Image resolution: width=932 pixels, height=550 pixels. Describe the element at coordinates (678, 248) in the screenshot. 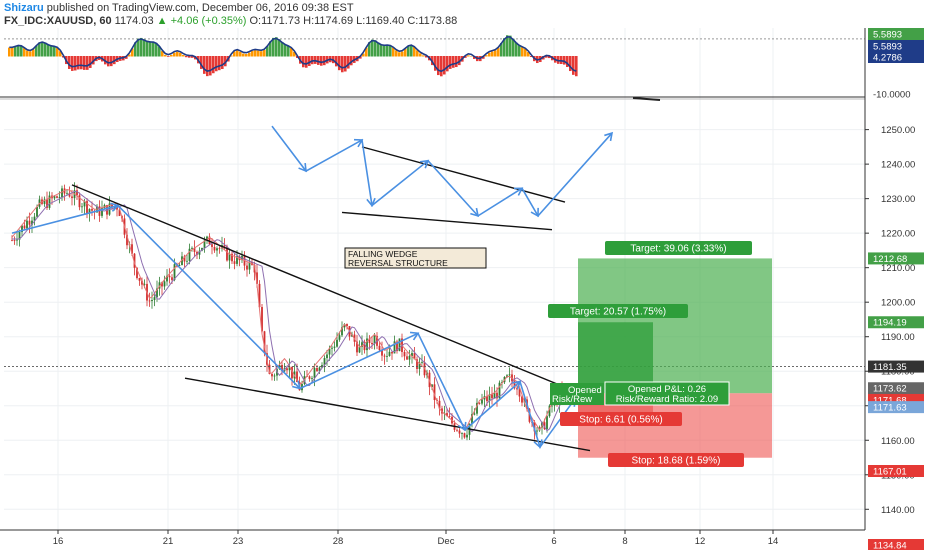

I see `outer-target-label: Target: 39.06 (3.33%)` at that location.